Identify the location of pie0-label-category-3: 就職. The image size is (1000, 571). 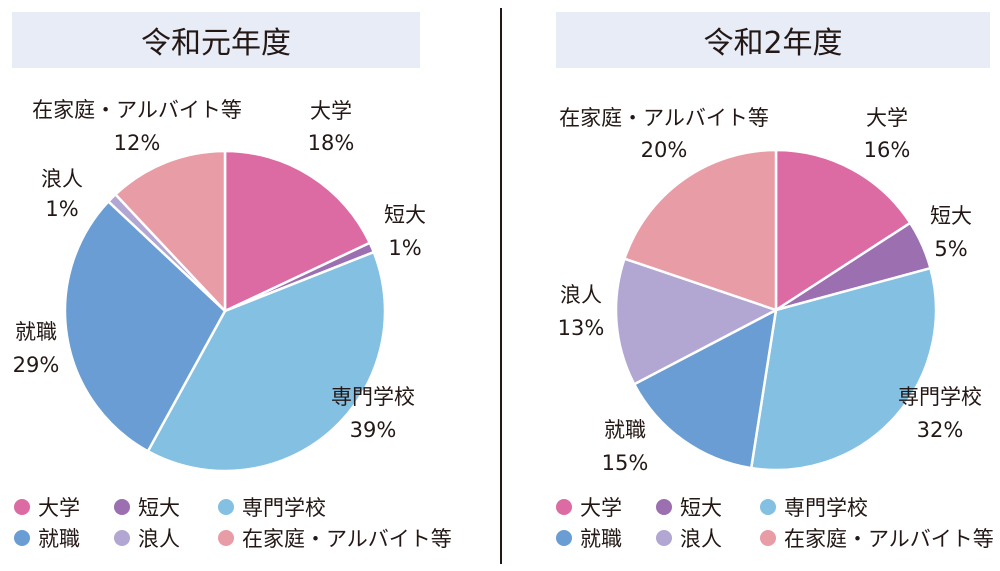
(36, 332).